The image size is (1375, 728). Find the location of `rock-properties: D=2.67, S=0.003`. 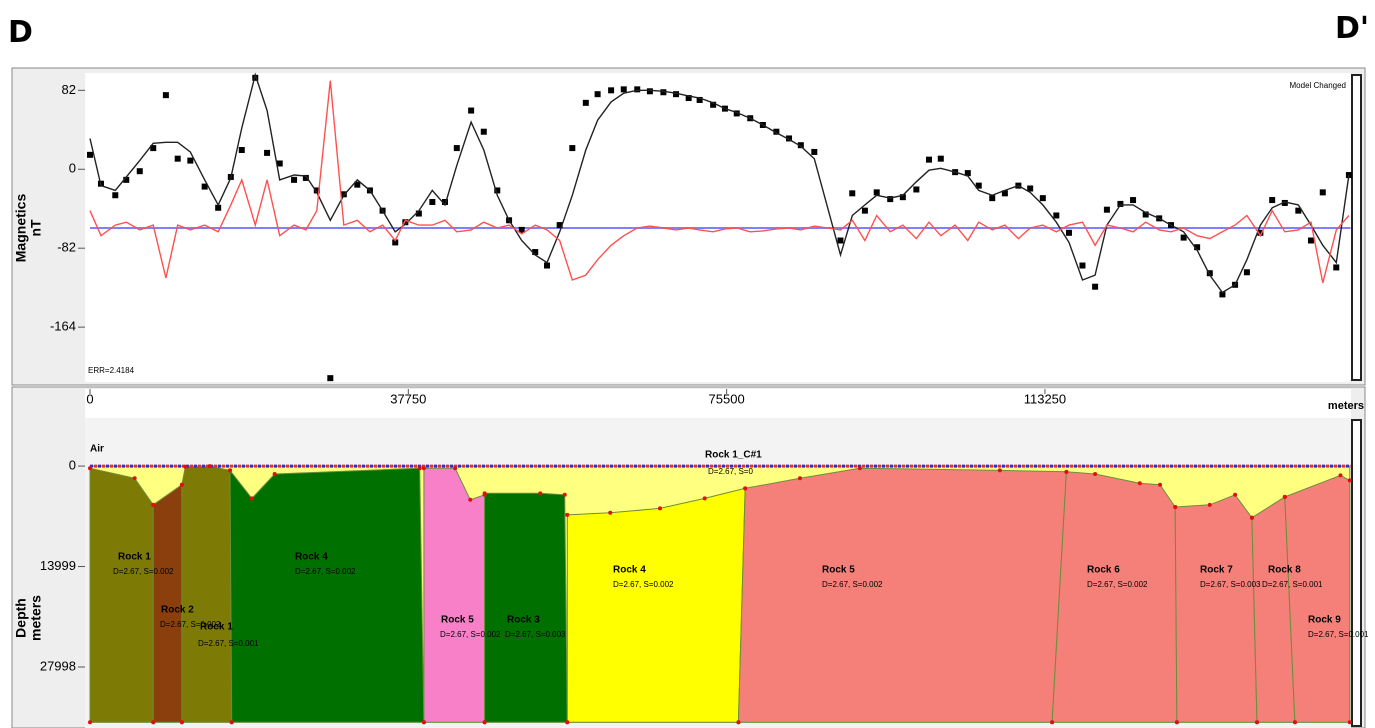

rock-properties: D=2.67, S=0.003 is located at coordinates (535, 634).